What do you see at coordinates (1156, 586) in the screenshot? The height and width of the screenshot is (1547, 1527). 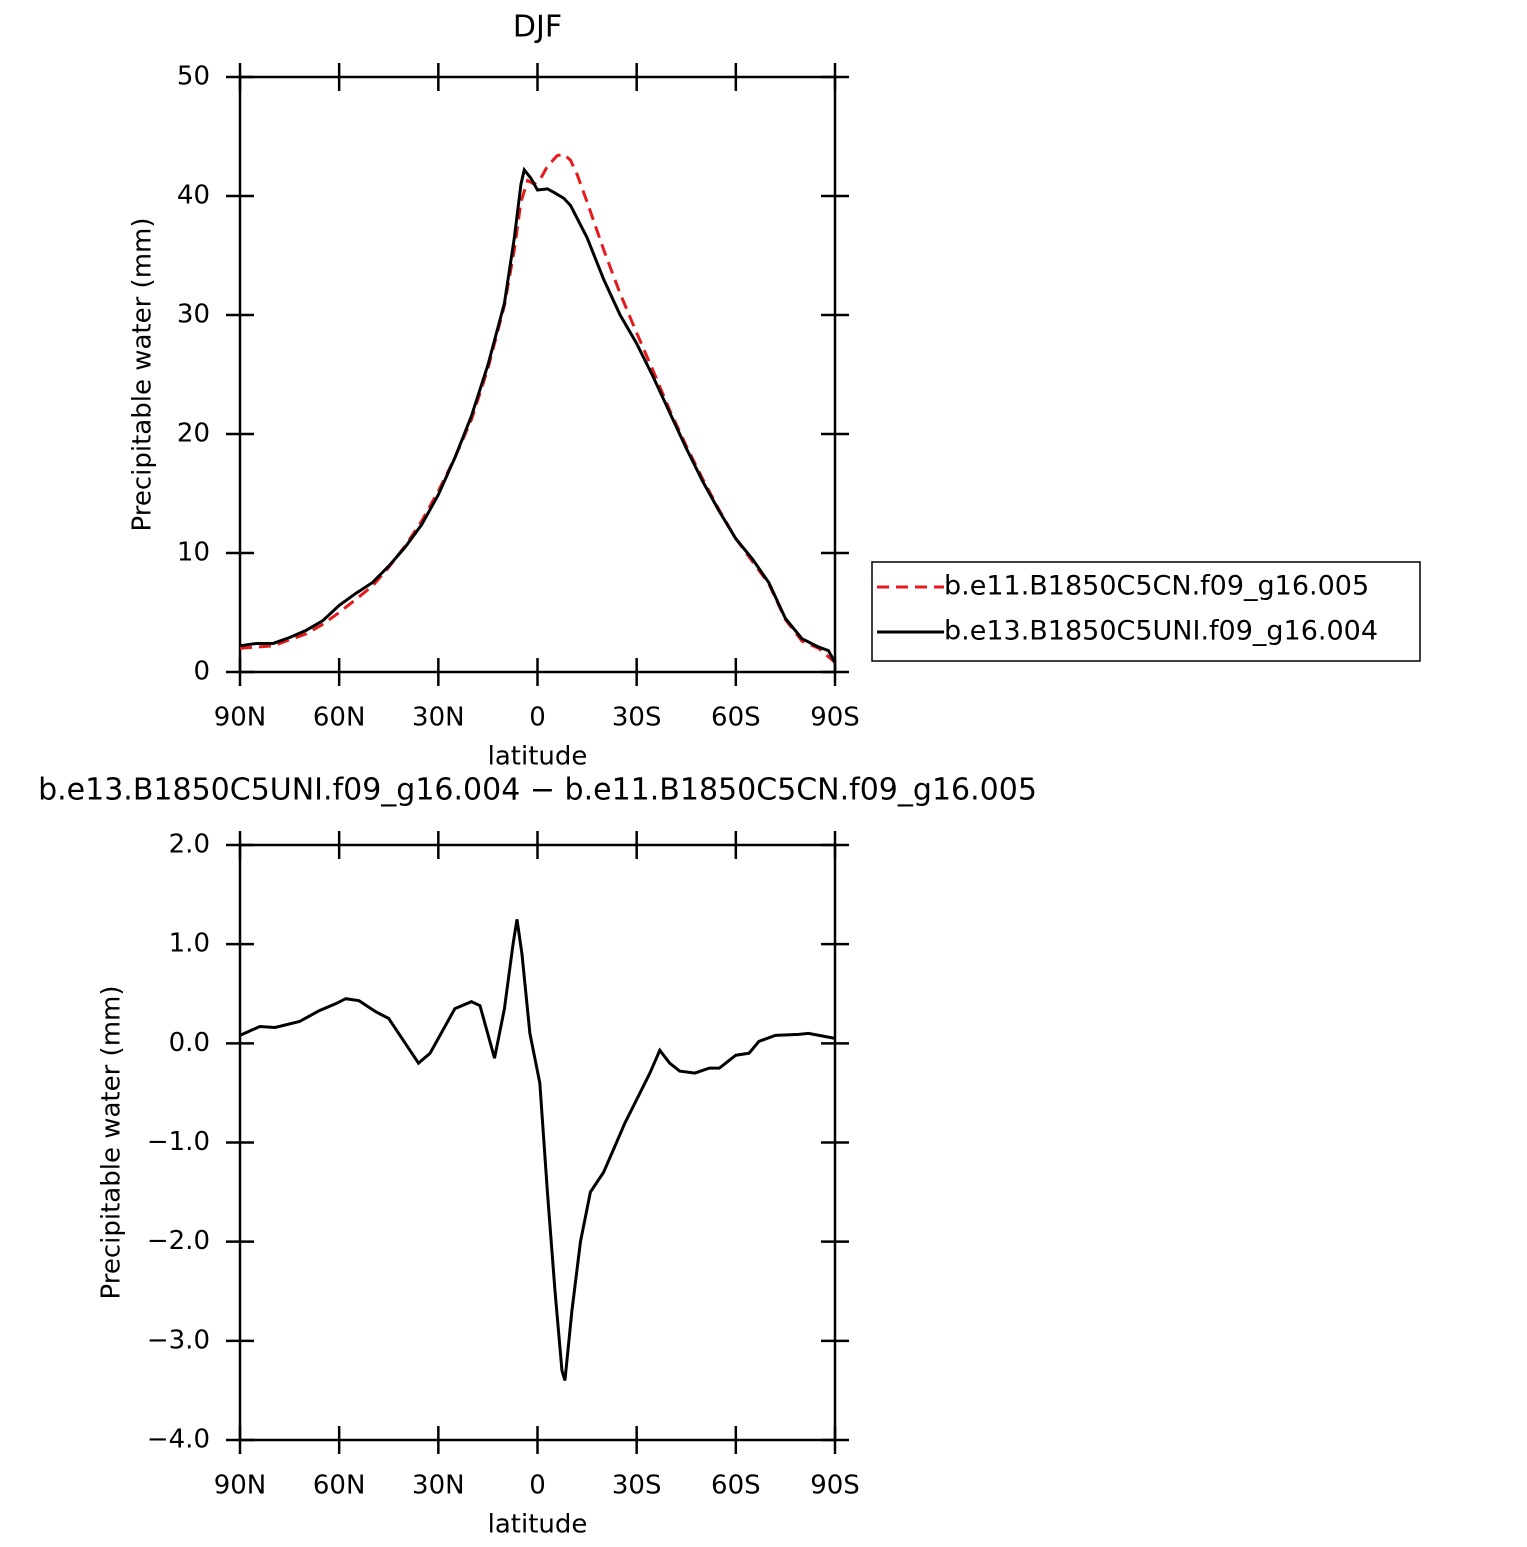 I see `legend-label: b.e11.B1850C5CN.f09_g16.005` at bounding box center [1156, 586].